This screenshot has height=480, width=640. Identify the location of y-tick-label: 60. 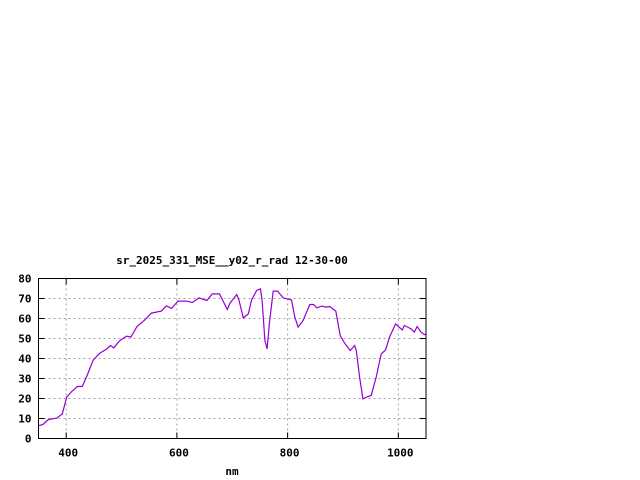
(24, 319).